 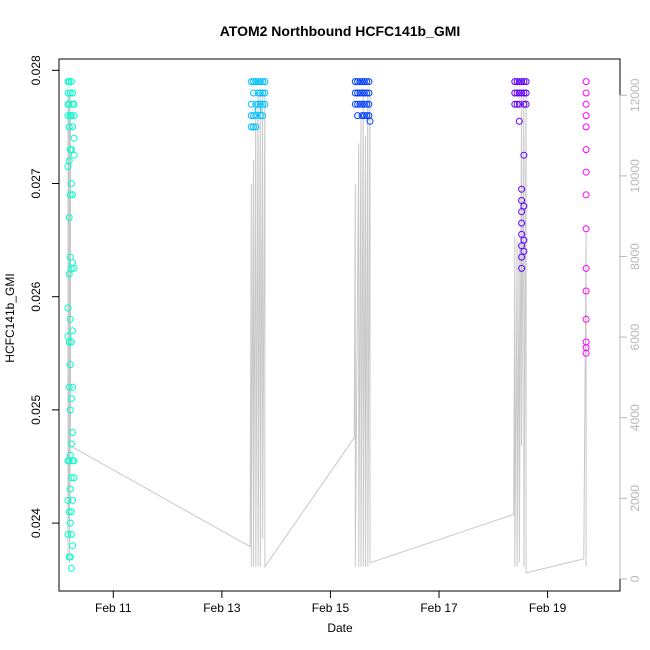 I want to click on y2-tick-label: 0, so click(x=635, y=578).